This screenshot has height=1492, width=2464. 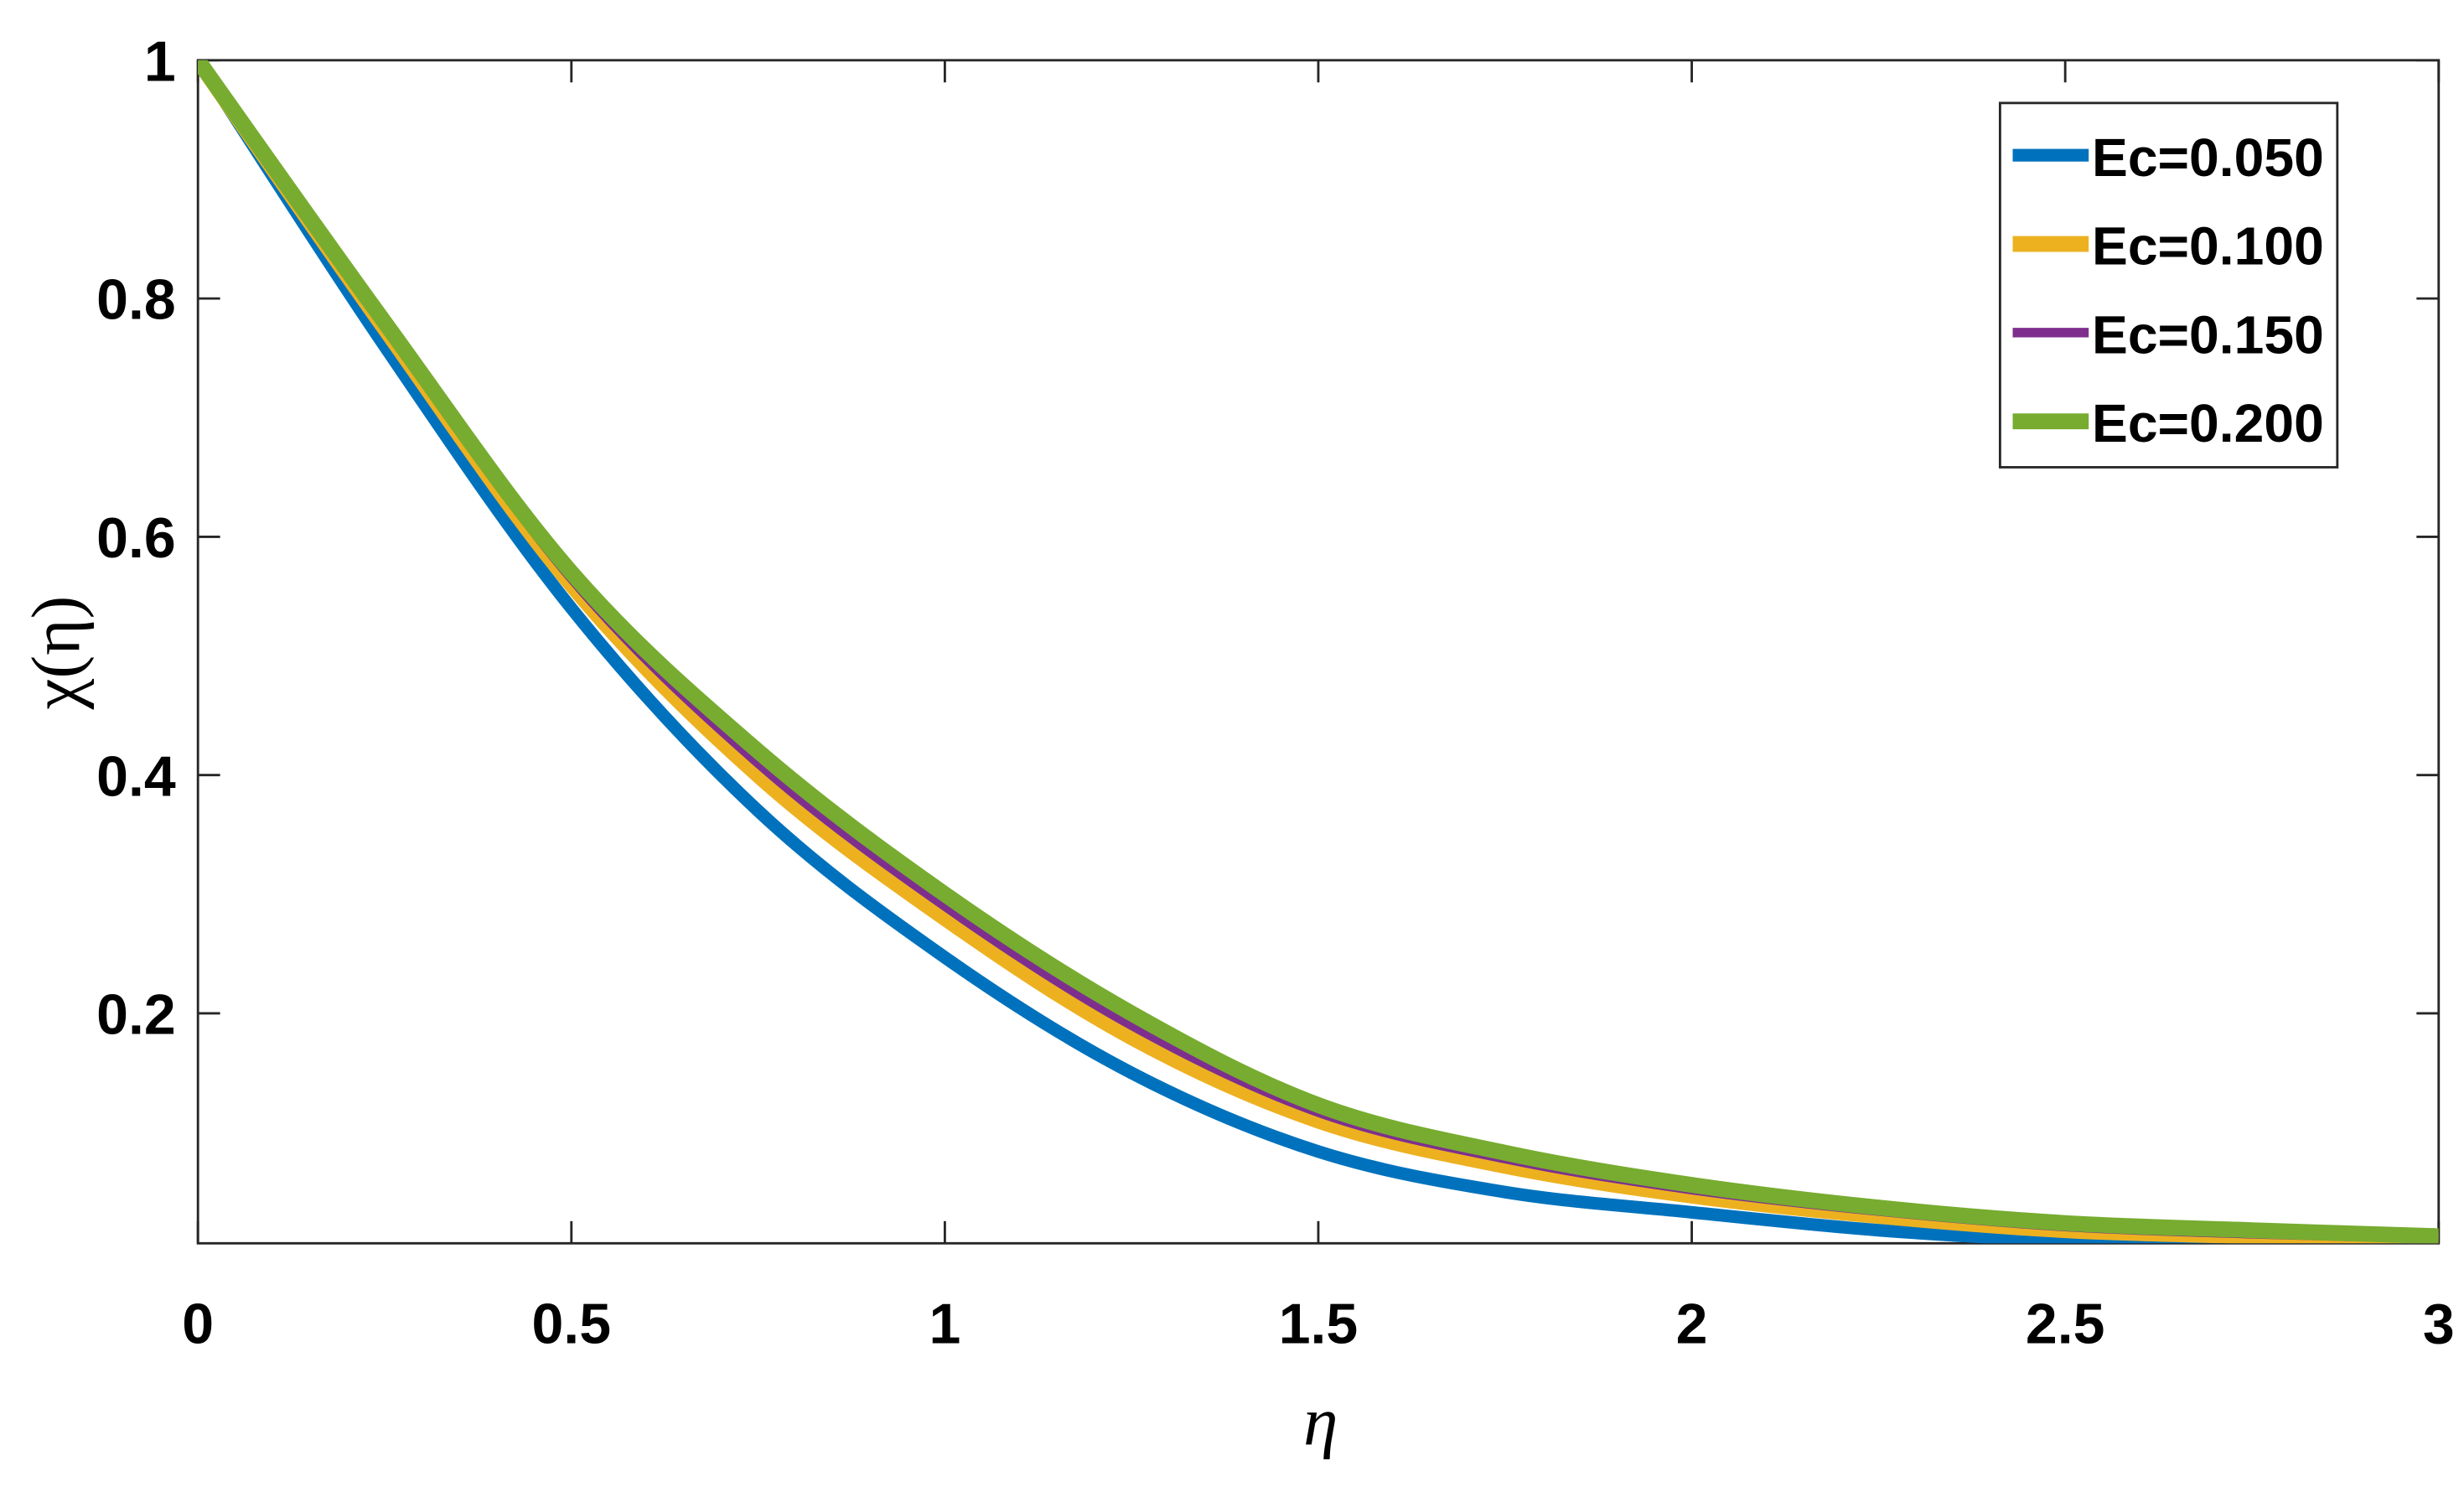 What do you see at coordinates (136, 776) in the screenshot?
I see `y-tick-label: 0.4` at bounding box center [136, 776].